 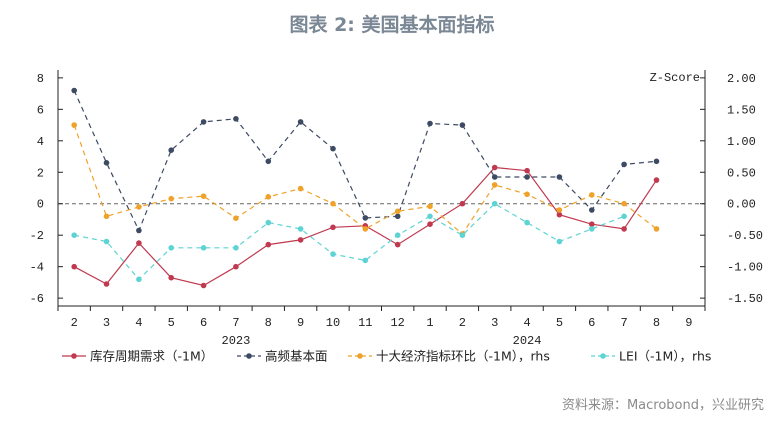 I want to click on left-tick-label: 2, so click(x=40, y=173).